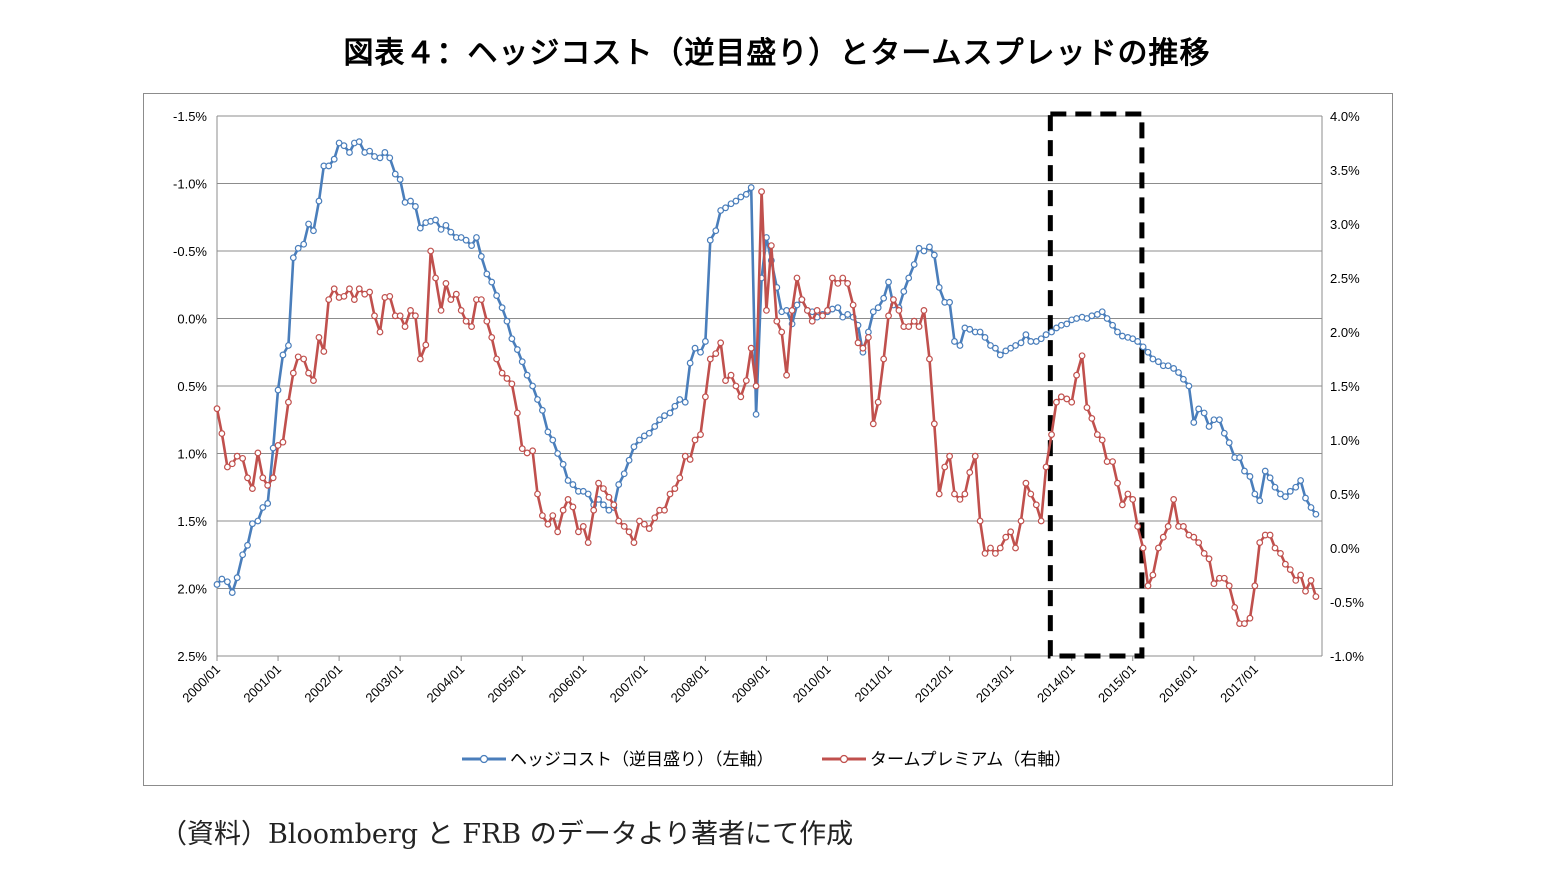 This screenshot has width=1554, height=873. What do you see at coordinates (1345, 278) in the screenshot?
I see `right-axis-tick-label: 2.5%` at bounding box center [1345, 278].